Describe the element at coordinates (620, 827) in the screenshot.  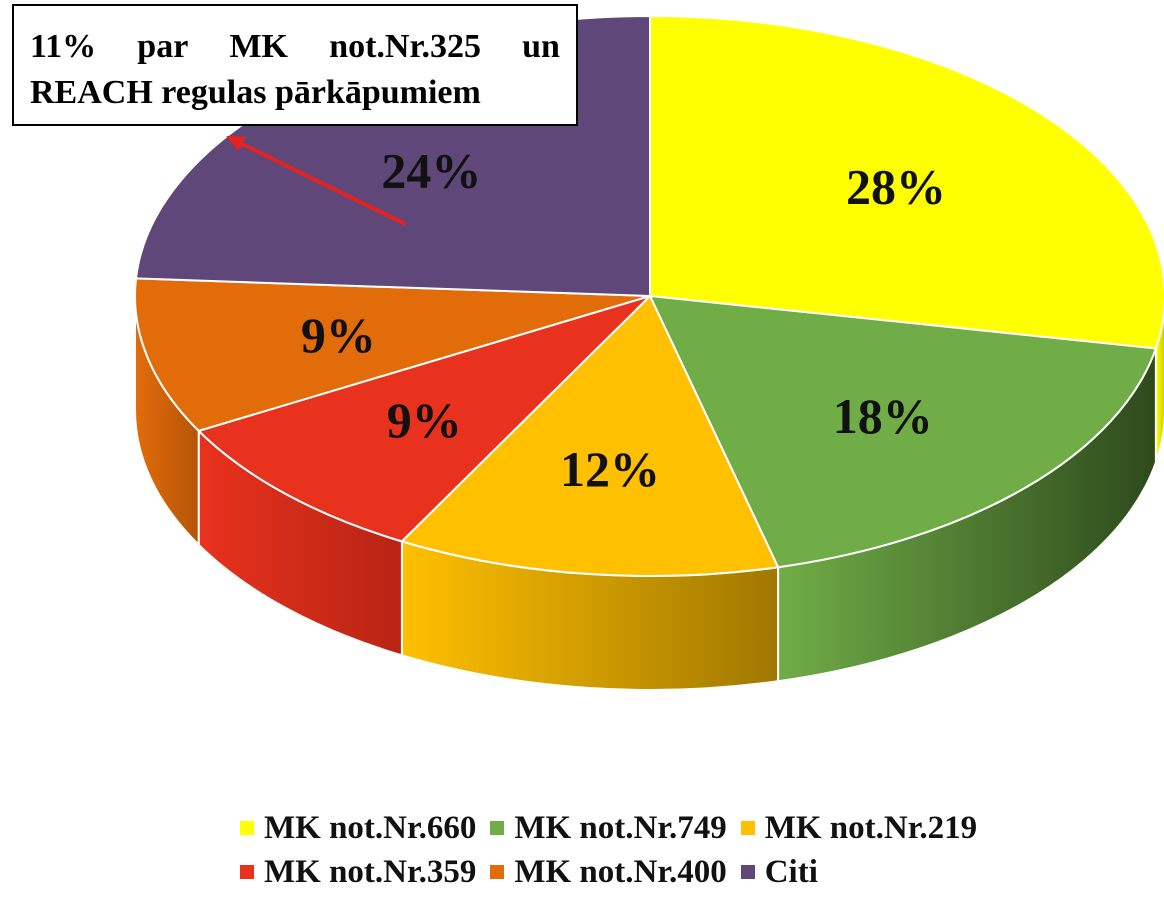
I see `legend-label: MK not.Nr.749` at that location.